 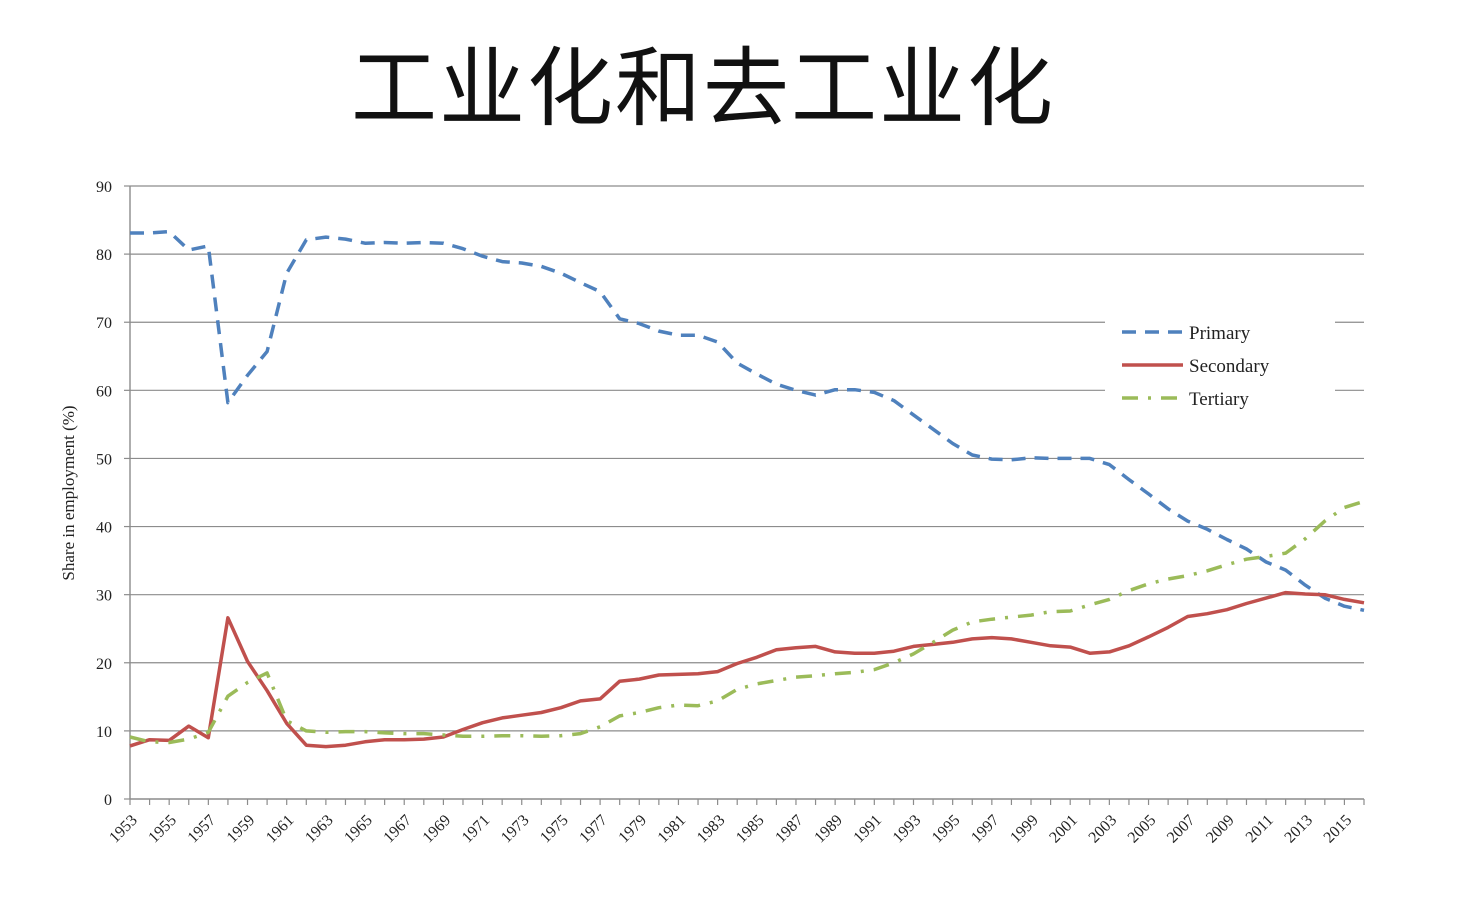 I want to click on x-tick-label: 1955, so click(x=162, y=829).